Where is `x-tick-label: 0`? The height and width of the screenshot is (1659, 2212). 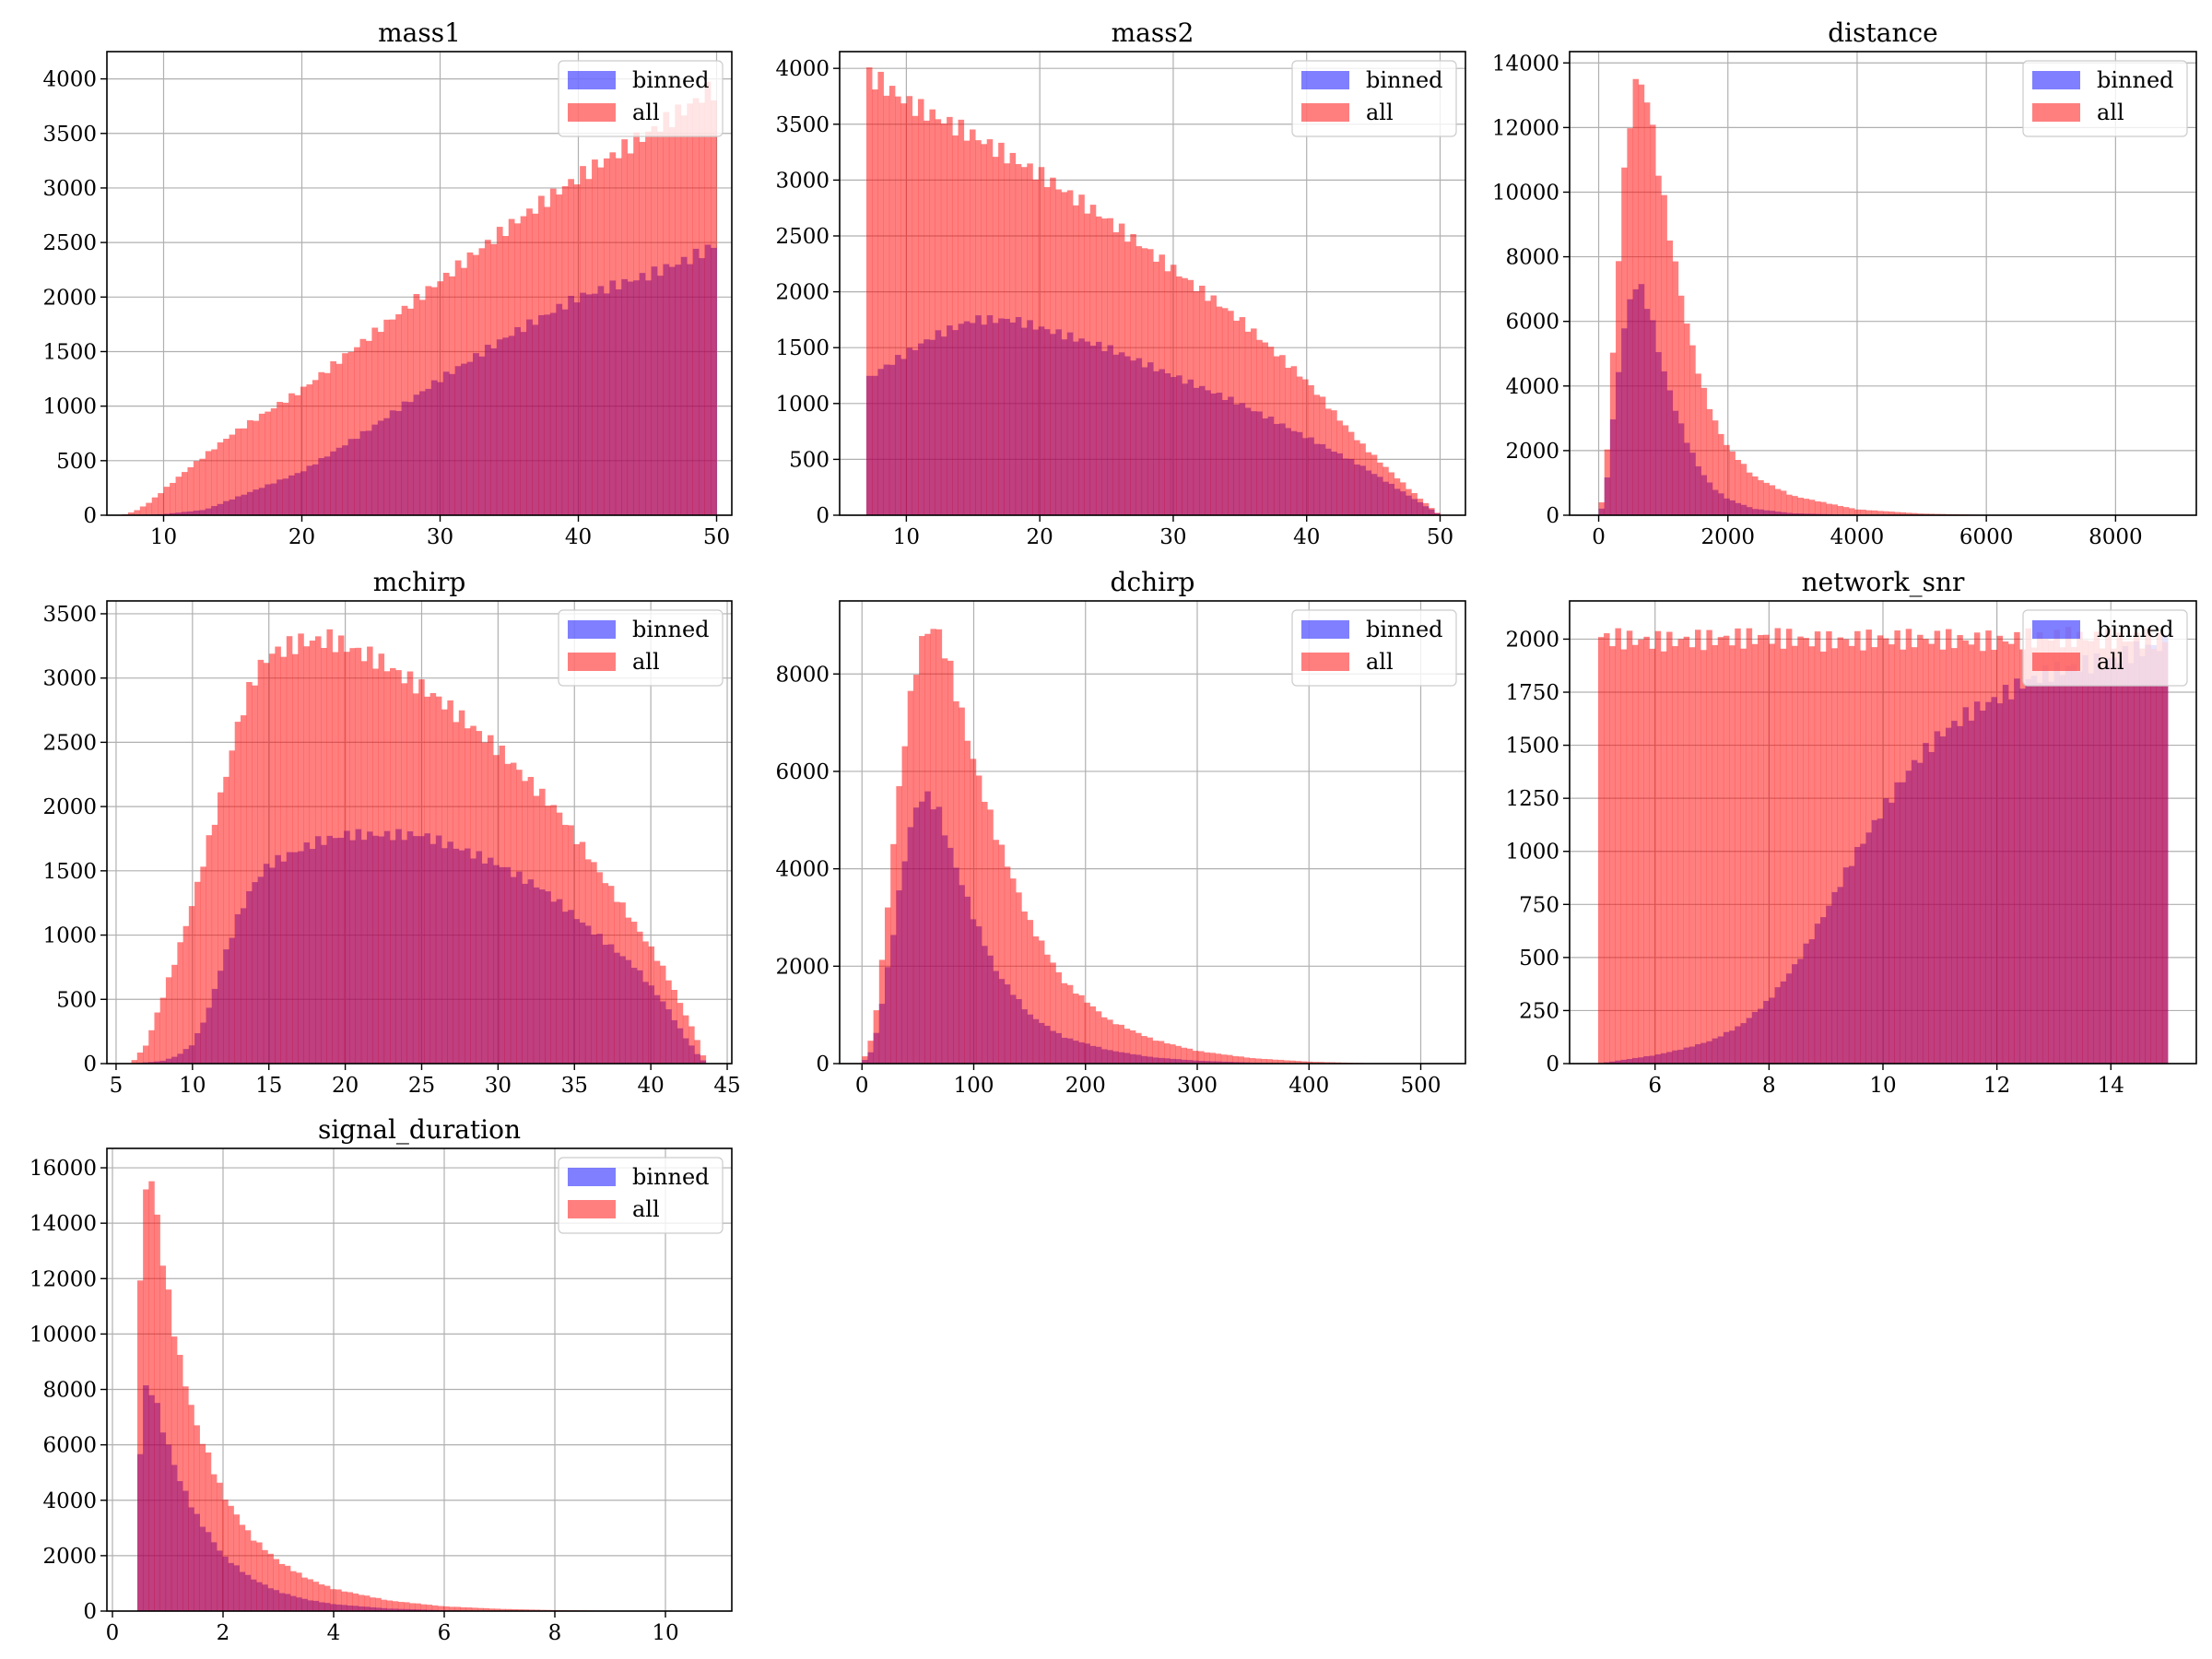
x-tick-label: 0 is located at coordinates (1599, 537).